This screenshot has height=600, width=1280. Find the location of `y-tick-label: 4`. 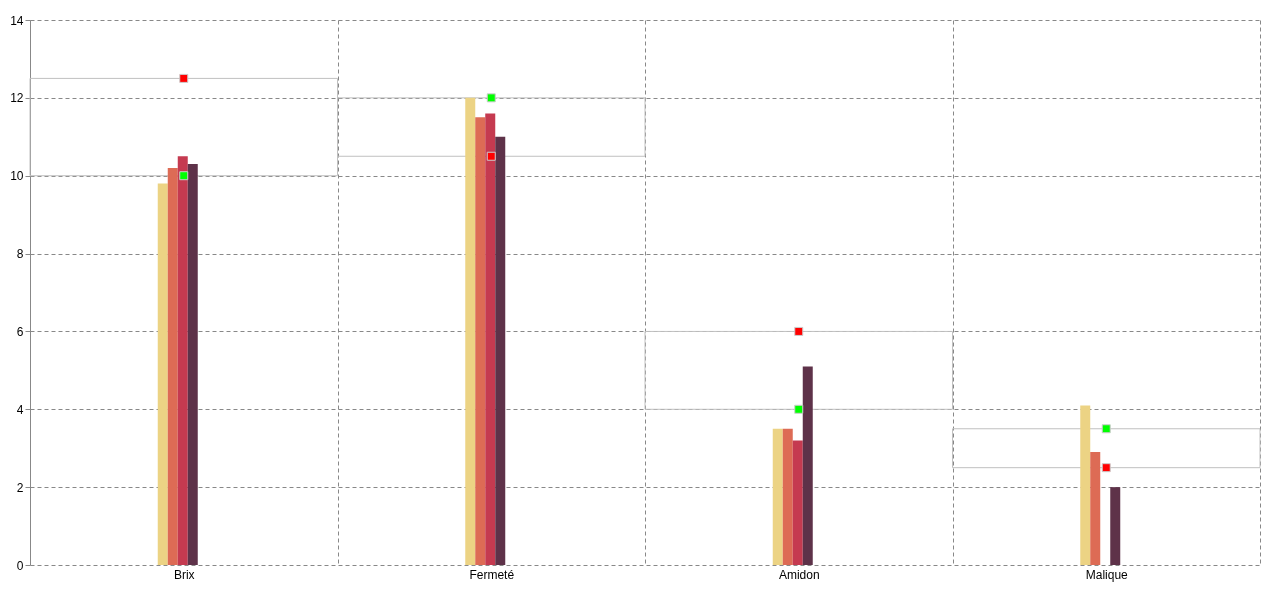

y-tick-label: 4 is located at coordinates (20, 409).